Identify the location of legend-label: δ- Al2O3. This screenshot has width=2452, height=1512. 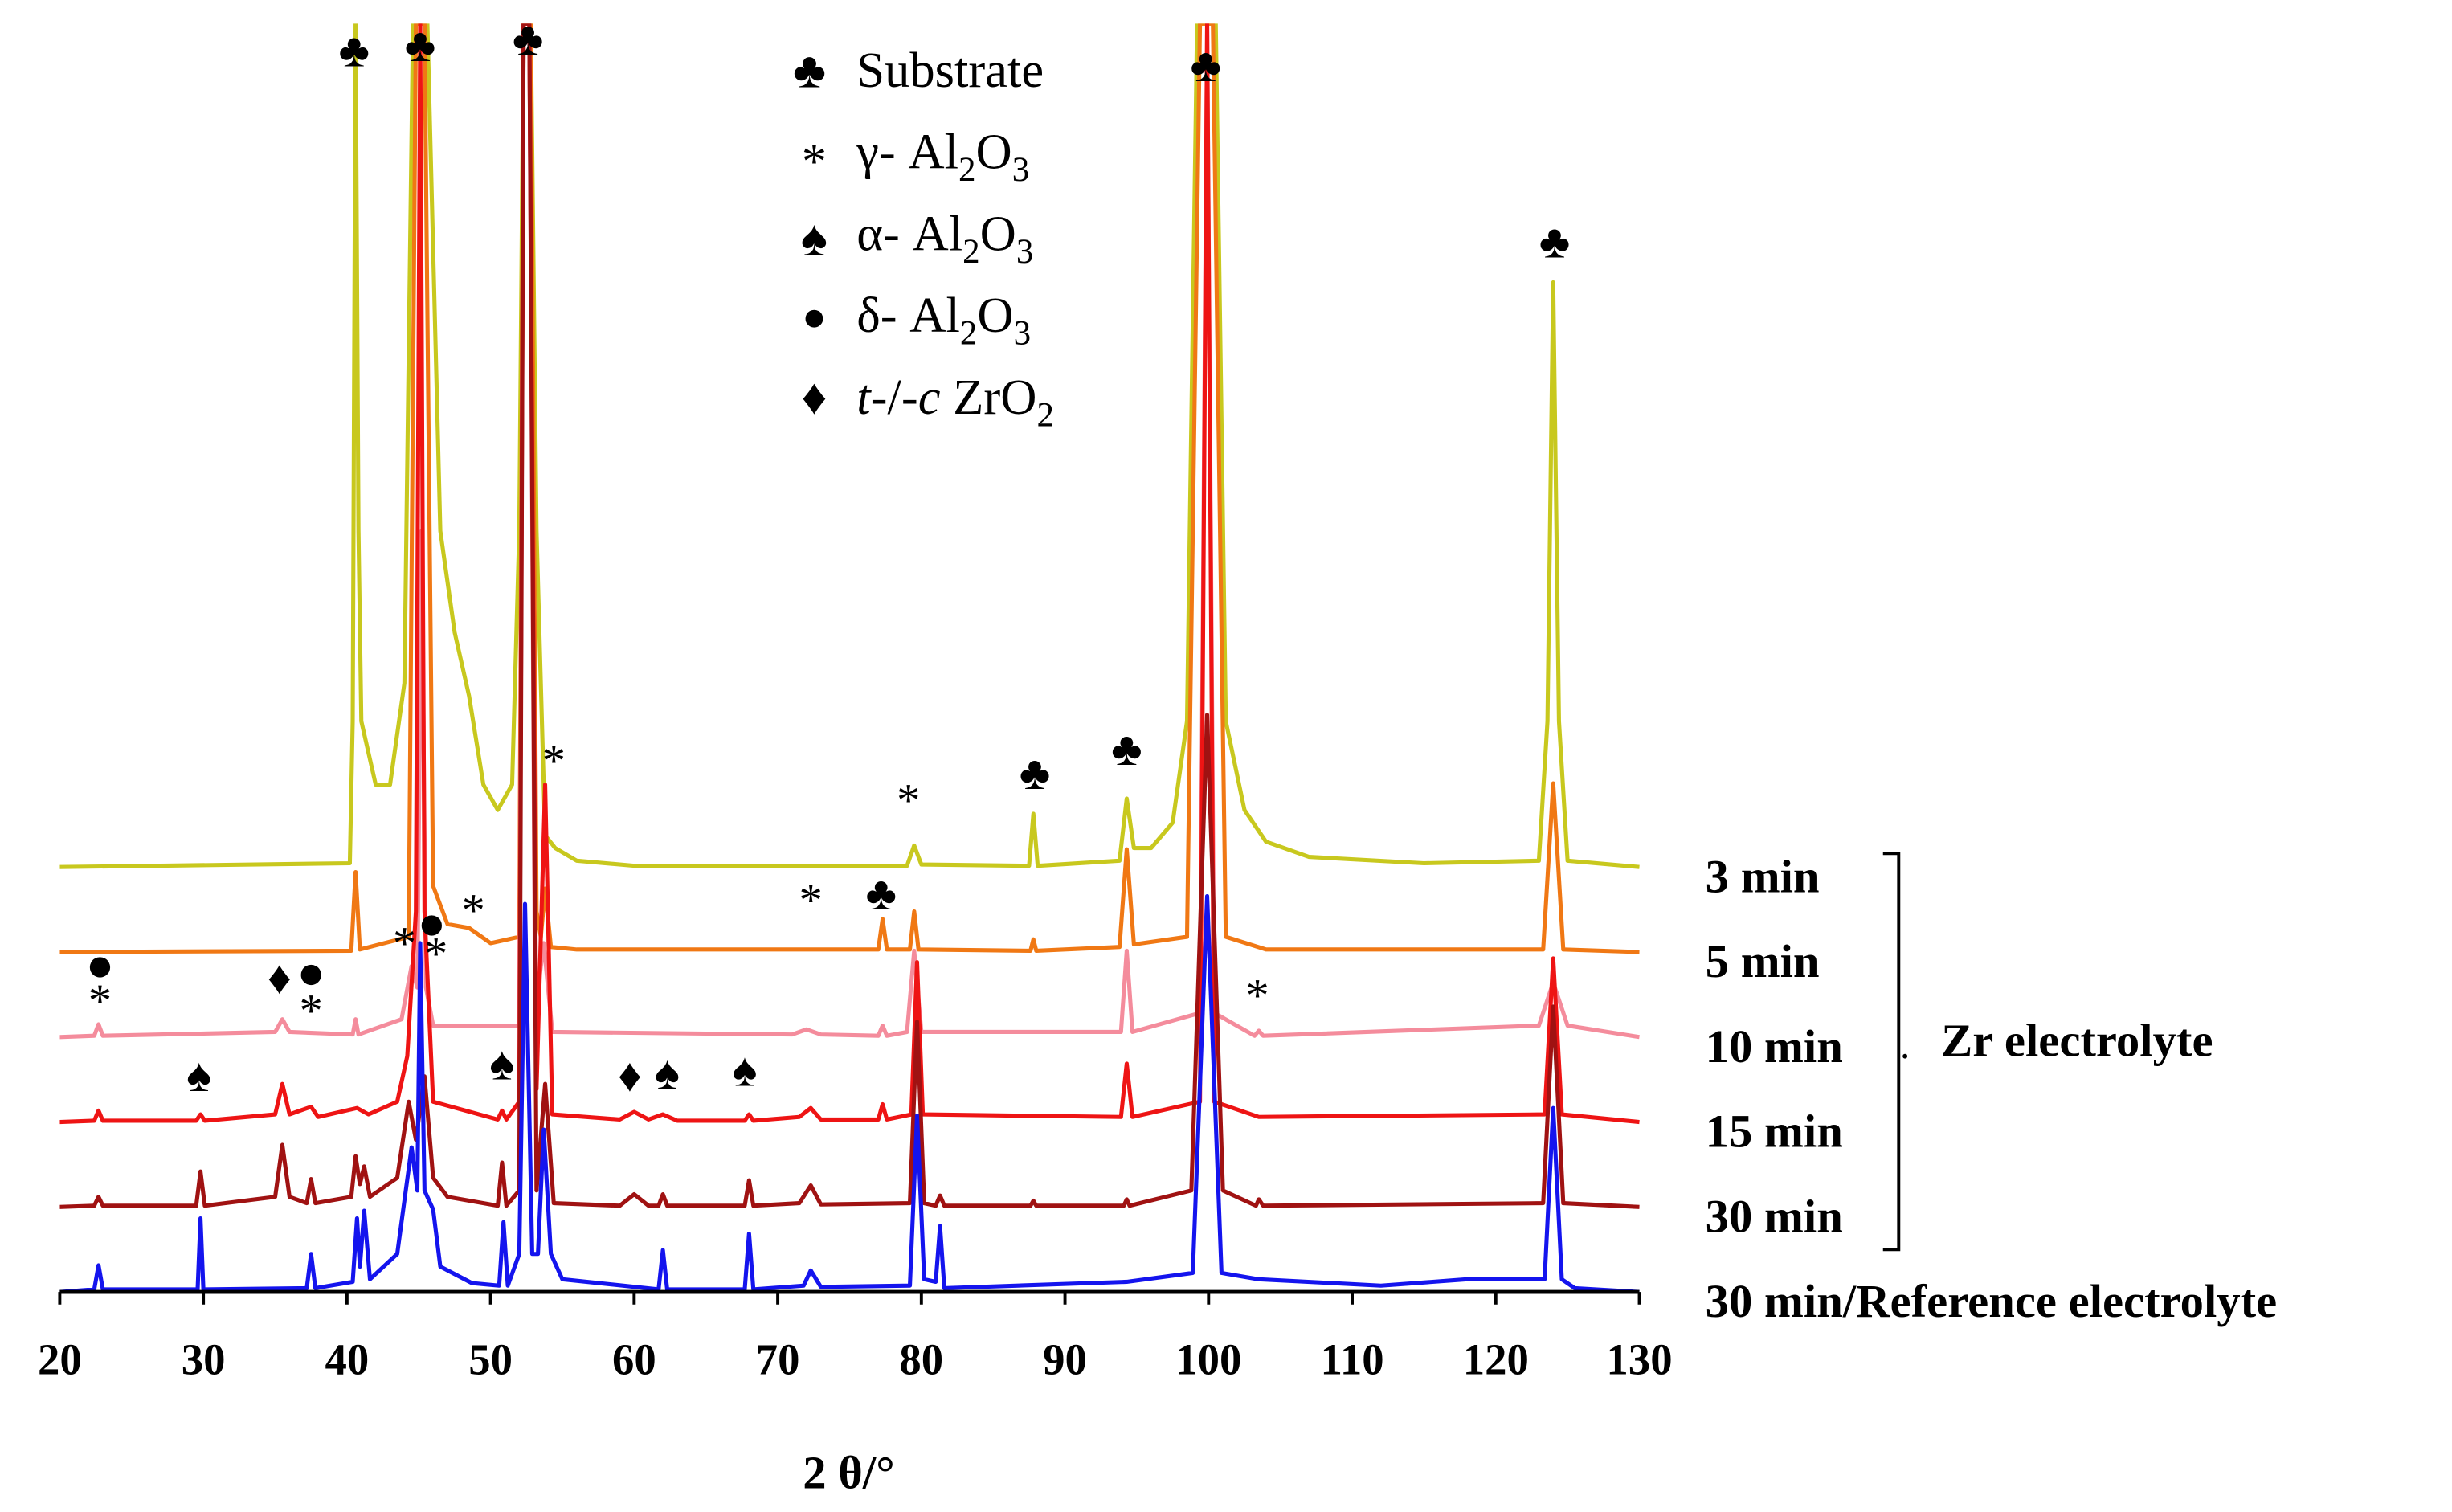
(943, 319).